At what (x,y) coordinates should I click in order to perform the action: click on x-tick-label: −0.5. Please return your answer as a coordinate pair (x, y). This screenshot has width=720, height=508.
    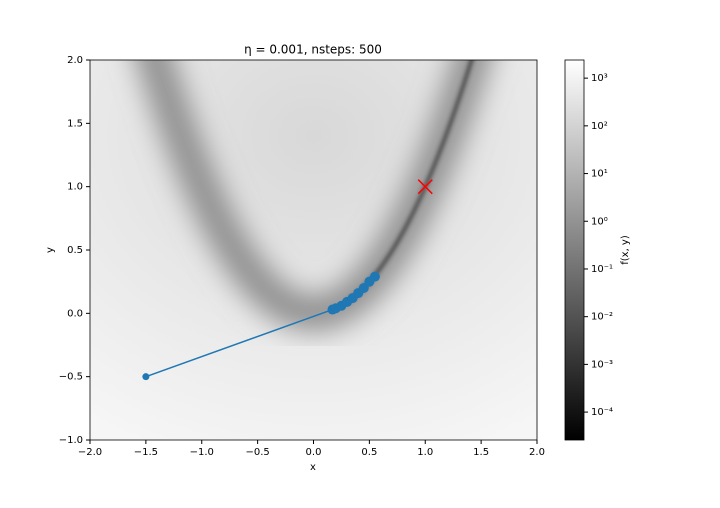
    Looking at the image, I should click on (257, 452).